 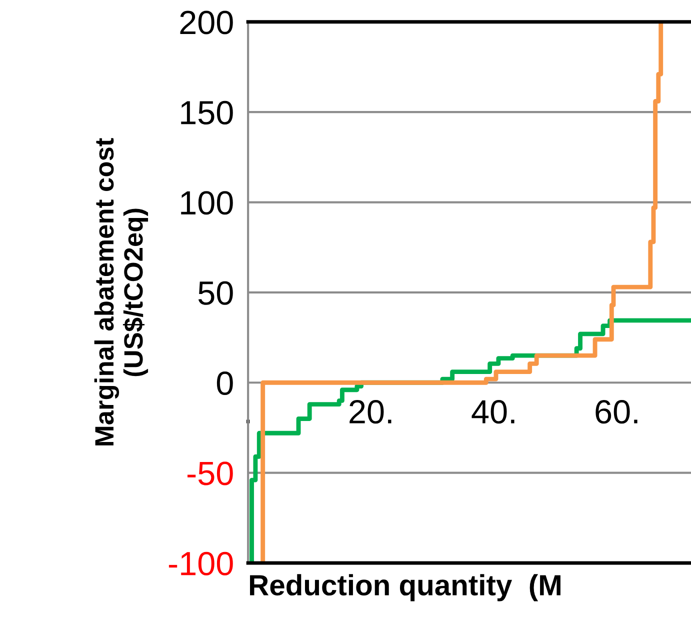 What do you see at coordinates (224, 383) in the screenshot?
I see `y-tick-label: 0` at bounding box center [224, 383].